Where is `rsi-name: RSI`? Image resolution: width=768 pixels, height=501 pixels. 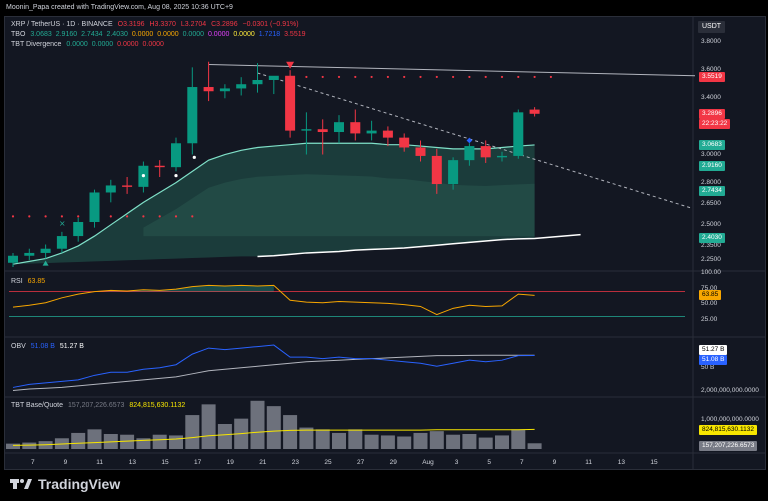 rsi-name: RSI is located at coordinates (17, 281).